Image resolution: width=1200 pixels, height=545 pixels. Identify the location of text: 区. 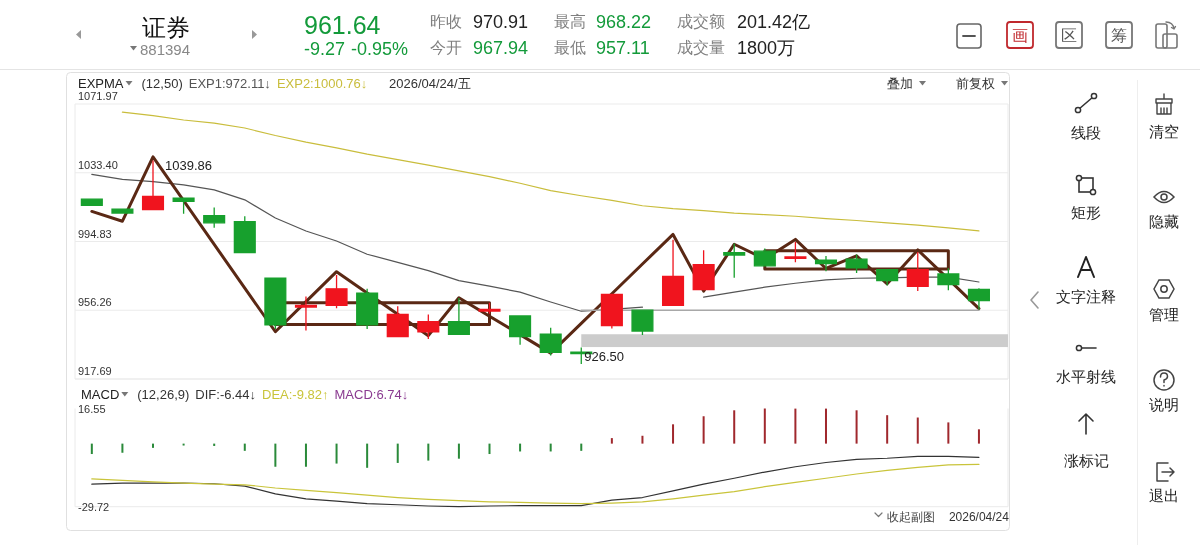
(1069, 35).